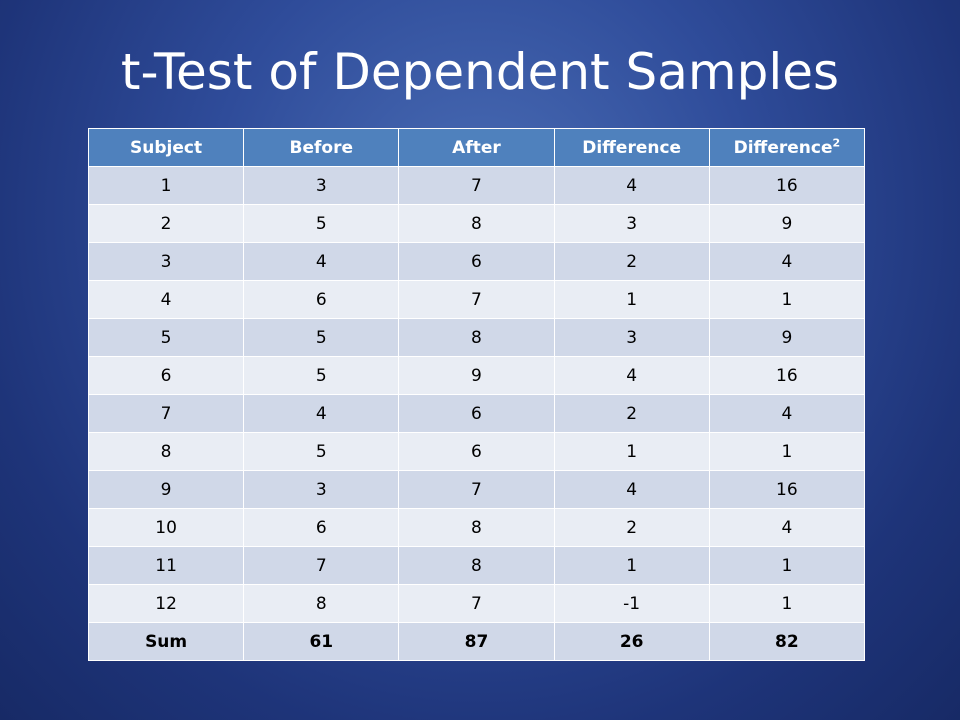 The height and width of the screenshot is (720, 960). What do you see at coordinates (836, 142) in the screenshot?
I see `header-superscript: 2` at bounding box center [836, 142].